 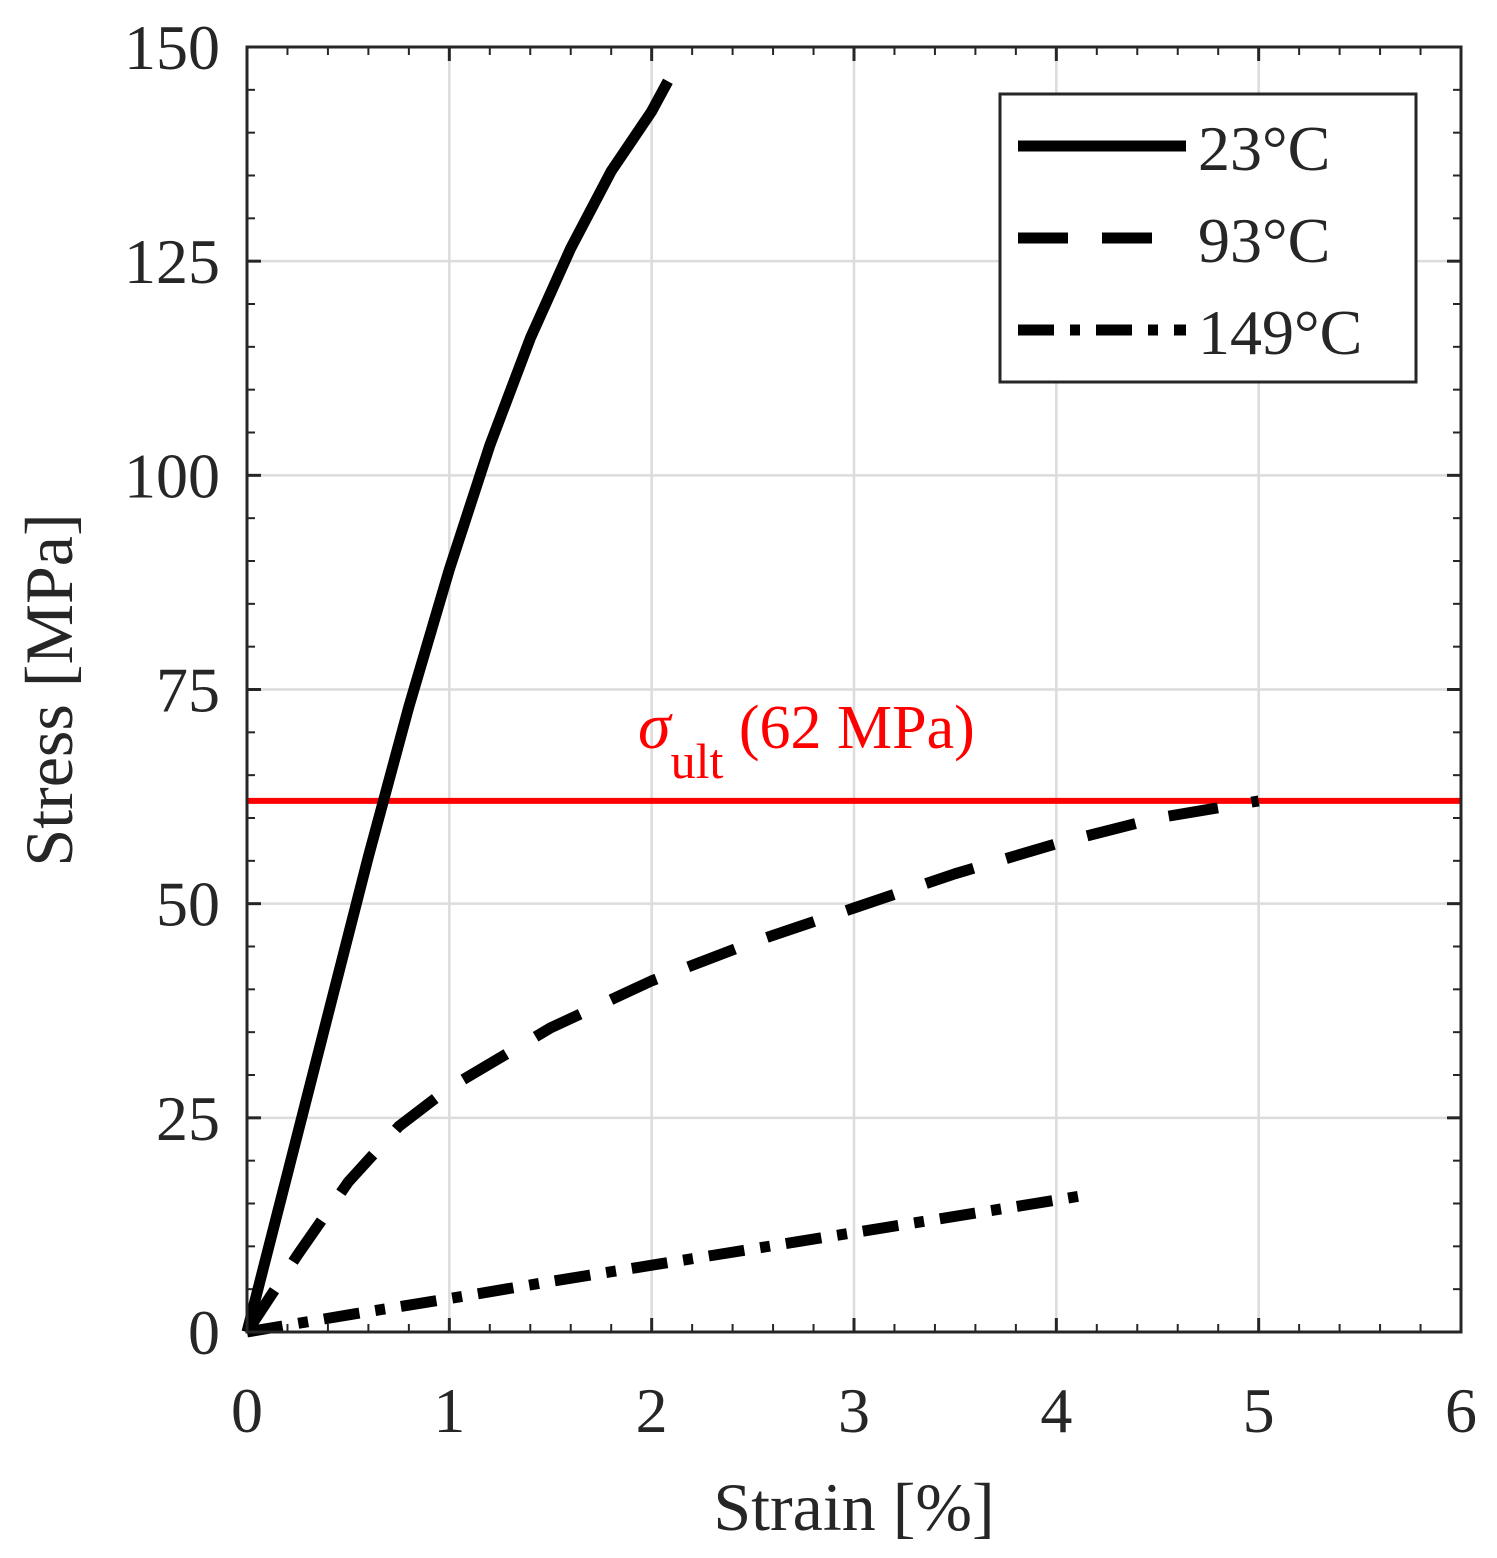 What do you see at coordinates (848, 728) in the screenshot?
I see `sigma-value: (62 MPa)` at bounding box center [848, 728].